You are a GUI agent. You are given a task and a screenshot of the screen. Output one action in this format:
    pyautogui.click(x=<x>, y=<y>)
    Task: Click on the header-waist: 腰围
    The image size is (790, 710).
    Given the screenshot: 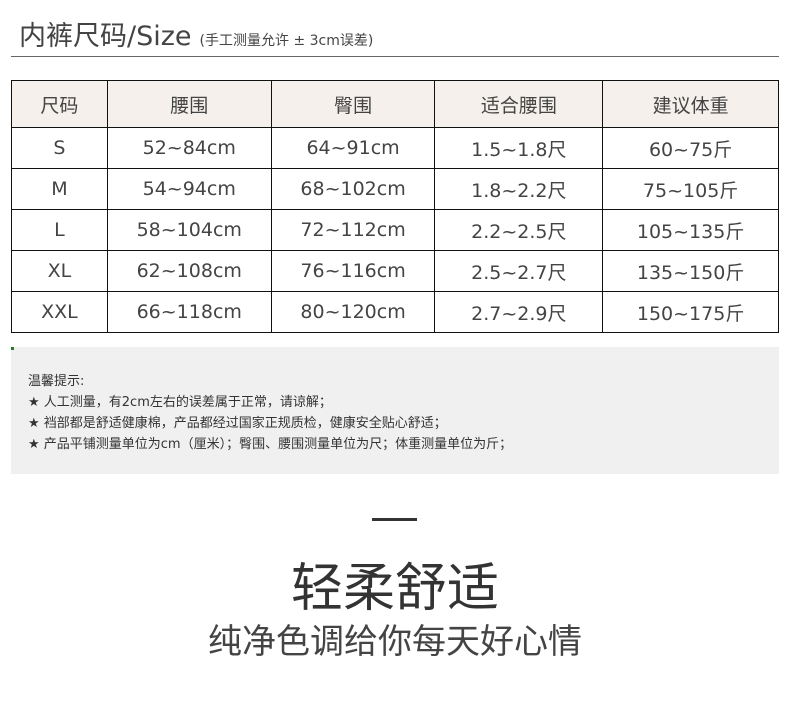 What is the action you would take?
    pyautogui.click(x=189, y=104)
    